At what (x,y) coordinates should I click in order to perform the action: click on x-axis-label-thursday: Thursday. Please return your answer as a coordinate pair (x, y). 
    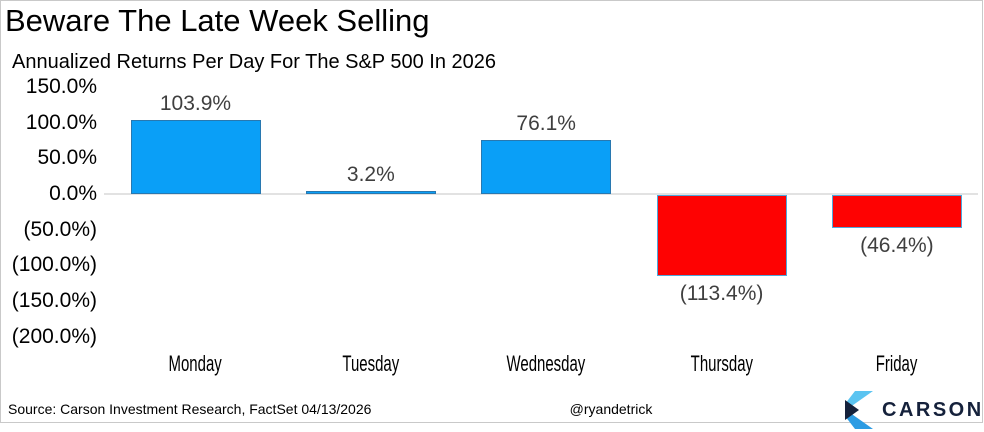
    Looking at the image, I should click on (722, 364).